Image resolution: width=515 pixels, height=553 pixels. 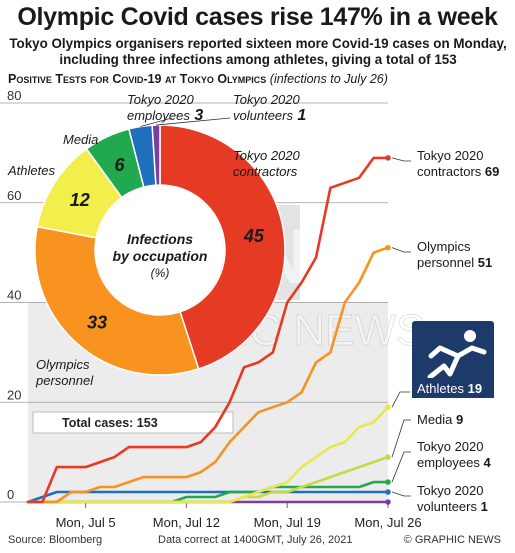 I want to click on y-tick-label: 80, so click(x=14, y=95).